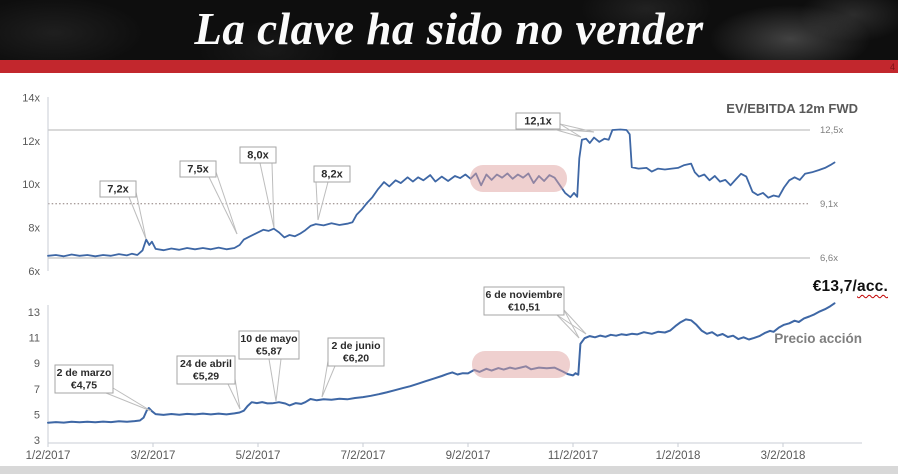 This screenshot has height=474, width=898. What do you see at coordinates (523, 295) in the screenshot?
I see `callout-text: 6 de noviembre` at bounding box center [523, 295].